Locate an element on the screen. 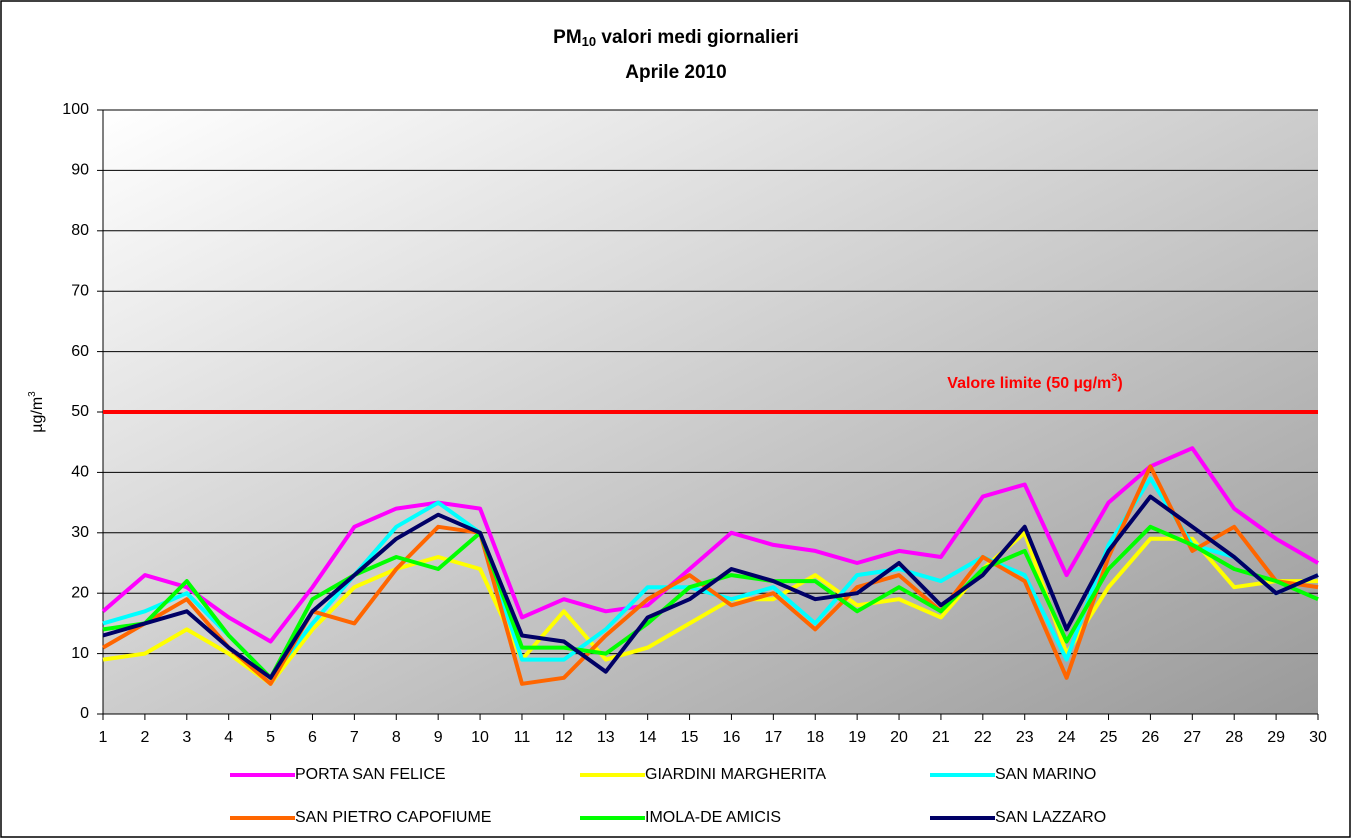 The height and width of the screenshot is (839, 1352). x-tick-label: 10 is located at coordinates (480, 737).